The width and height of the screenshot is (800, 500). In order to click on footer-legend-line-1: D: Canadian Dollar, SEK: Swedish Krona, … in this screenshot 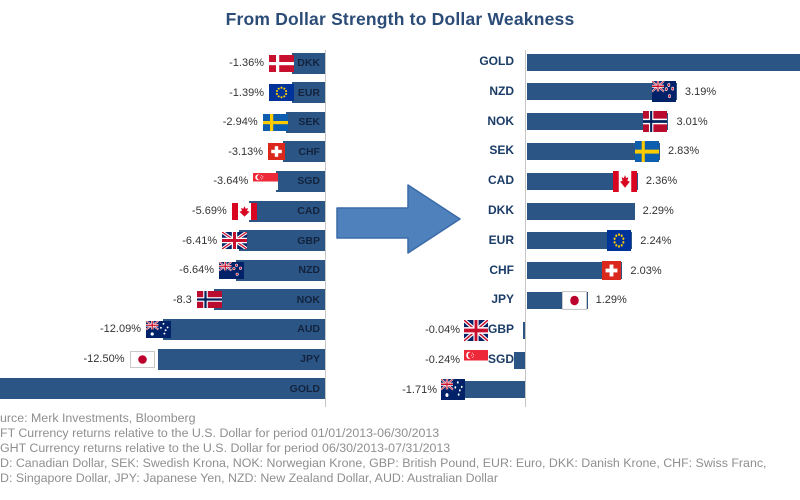, I will do `click(383, 463)`.